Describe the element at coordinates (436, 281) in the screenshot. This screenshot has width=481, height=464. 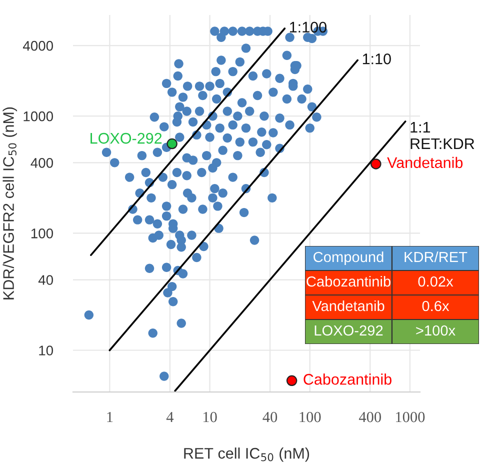
I see `text: 0.02x` at that location.